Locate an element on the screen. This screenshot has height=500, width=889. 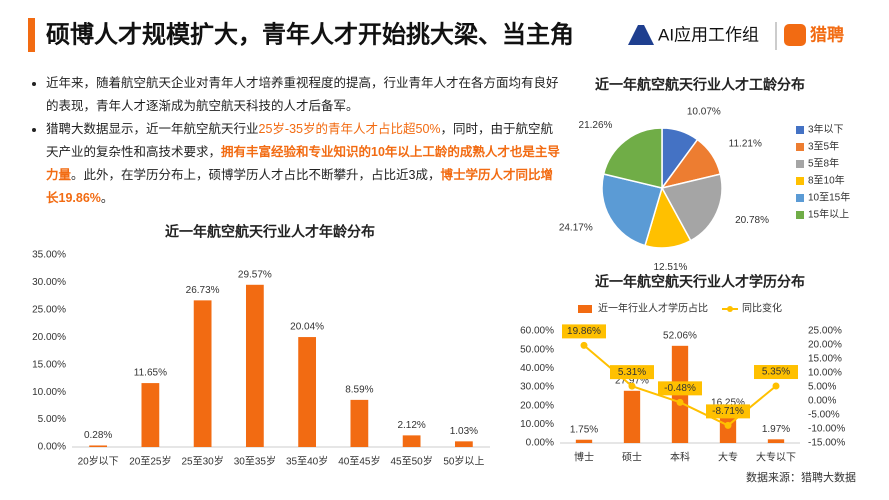
x-tick-label: 50岁以上 is located at coordinates (463, 461).